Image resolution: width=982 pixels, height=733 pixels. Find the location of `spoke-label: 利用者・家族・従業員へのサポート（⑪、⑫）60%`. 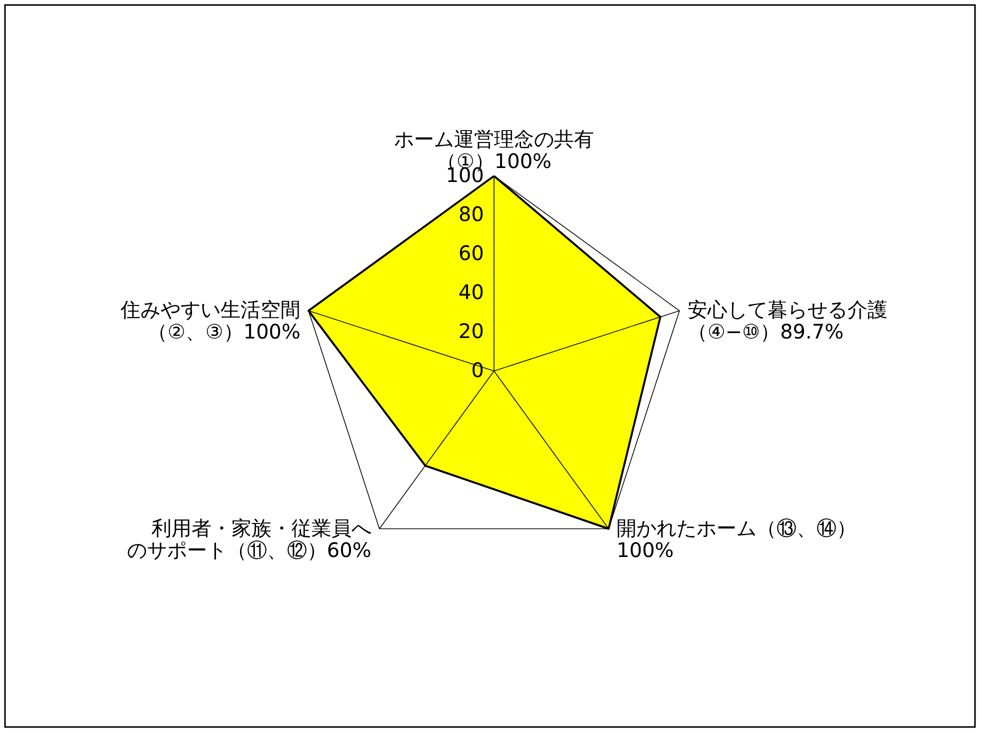

spoke-label: 利用者・家族・従業員へのサポート（⑪、⑫）60% is located at coordinates (249, 539).